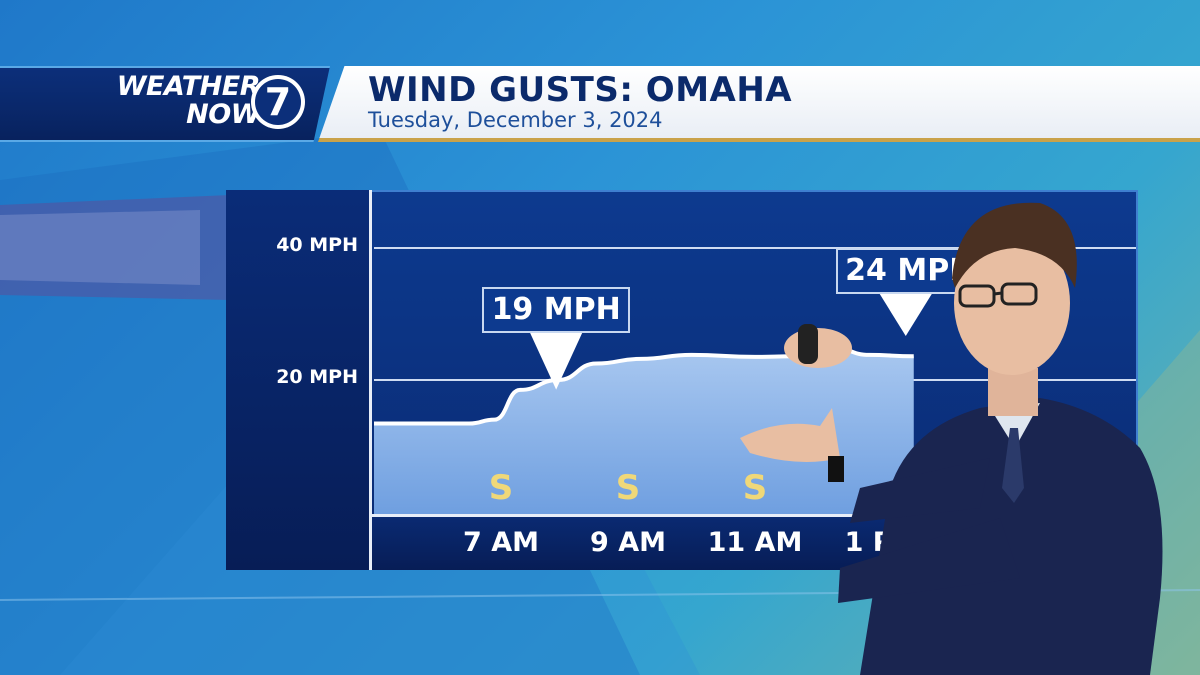  I want to click on logo-line-weather: WEATHER, so click(188, 86).